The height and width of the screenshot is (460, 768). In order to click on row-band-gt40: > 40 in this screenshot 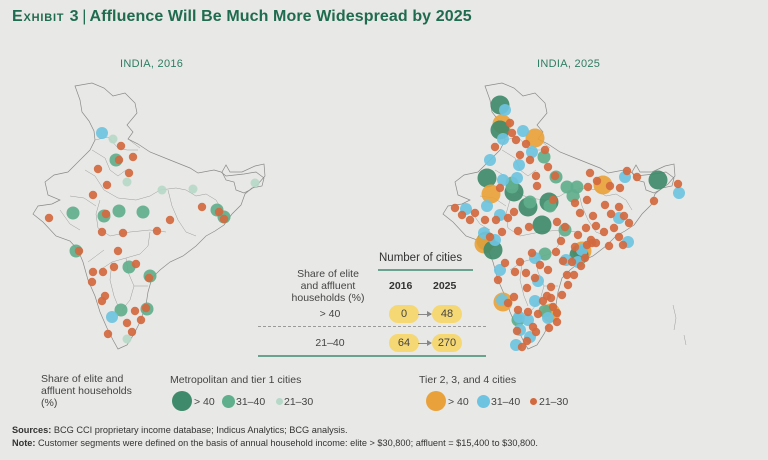, I will do `click(330, 314)`.